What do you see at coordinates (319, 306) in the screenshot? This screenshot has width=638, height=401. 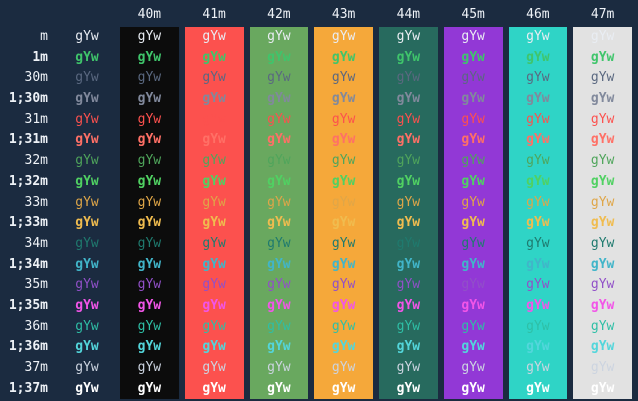 I see `color-test-row: 1;35m gYw gYw gYw gYw gYw gYw gYw gYw gYw` at bounding box center [319, 306].